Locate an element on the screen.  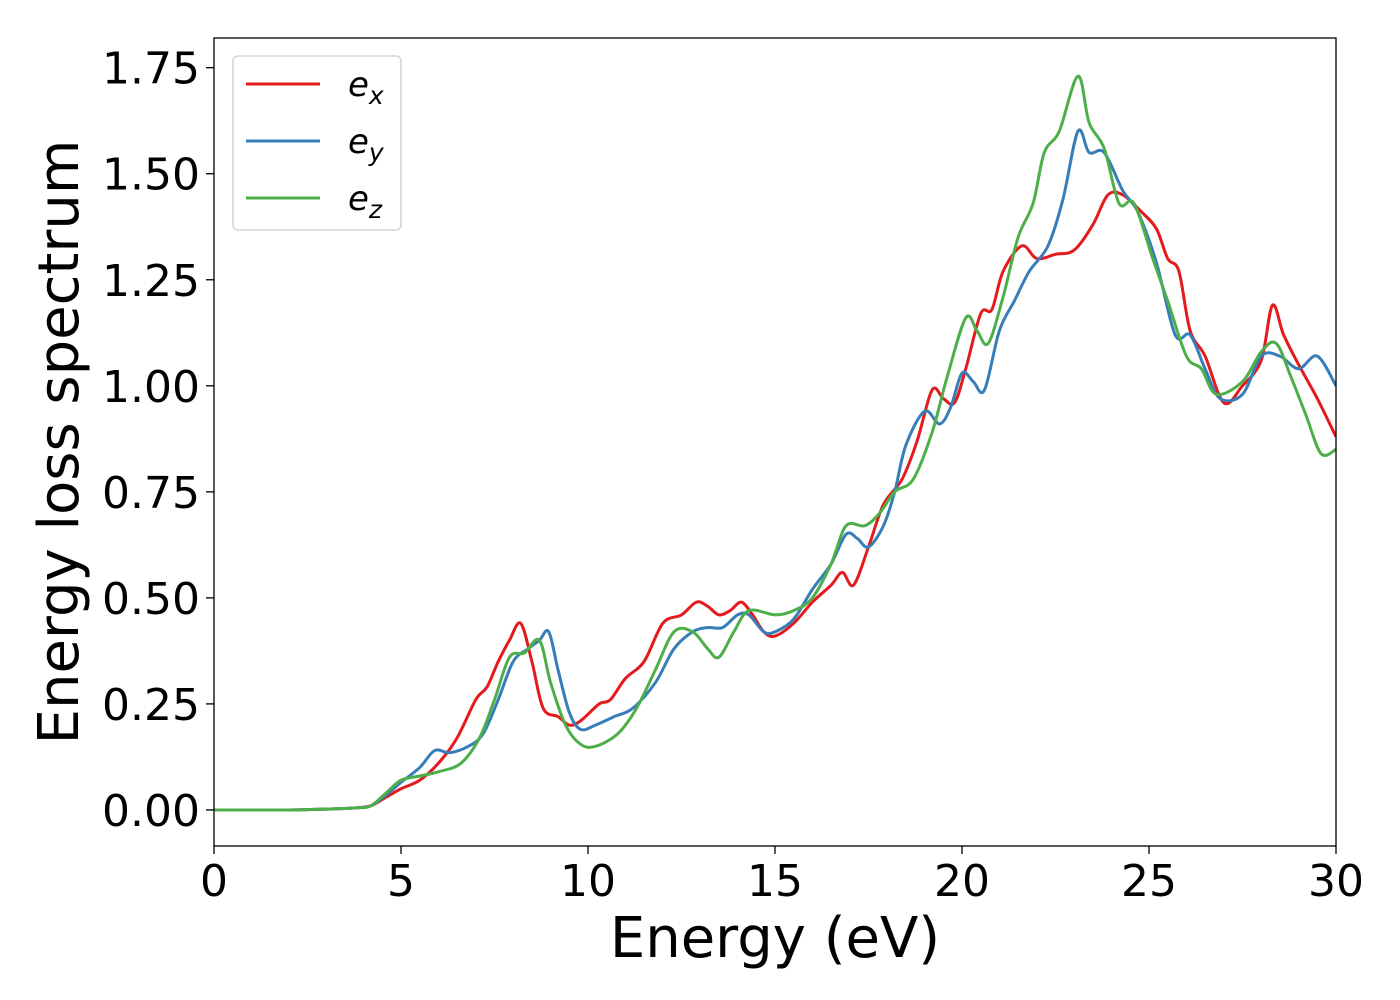
x-tick-label: 5 is located at coordinates (401, 881).